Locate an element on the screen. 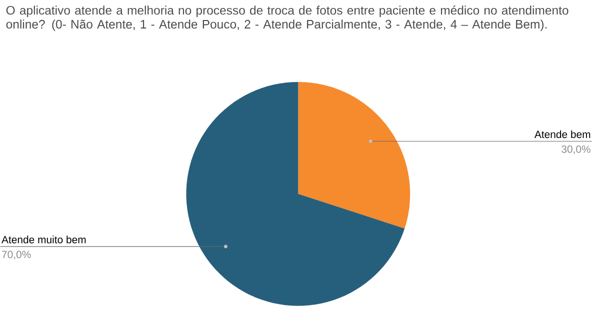 The height and width of the screenshot is (322, 600). data-label: 70,0% is located at coordinates (16, 255).